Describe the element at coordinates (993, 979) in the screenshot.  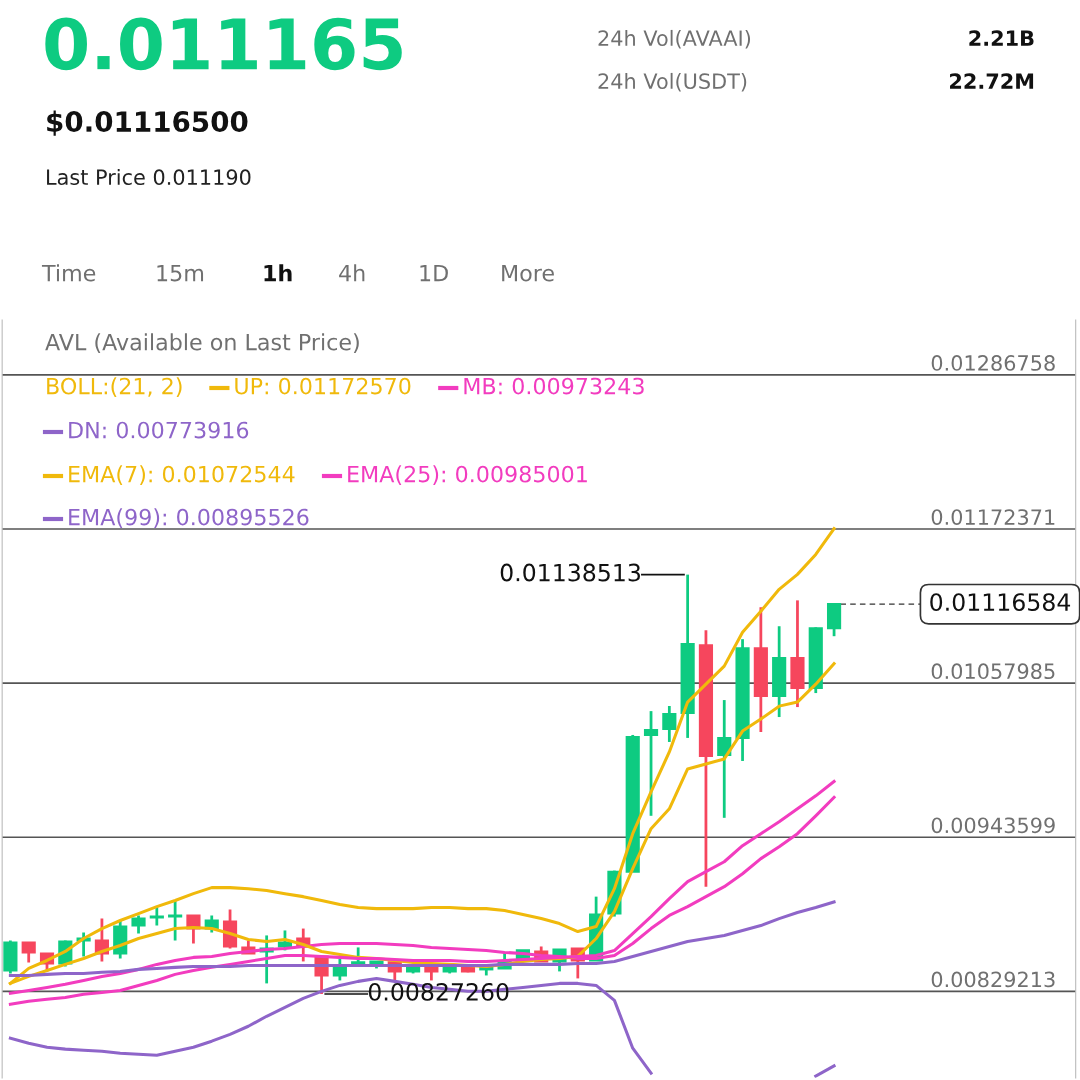
I see `y-tick-label: 0.00829213` at that location.